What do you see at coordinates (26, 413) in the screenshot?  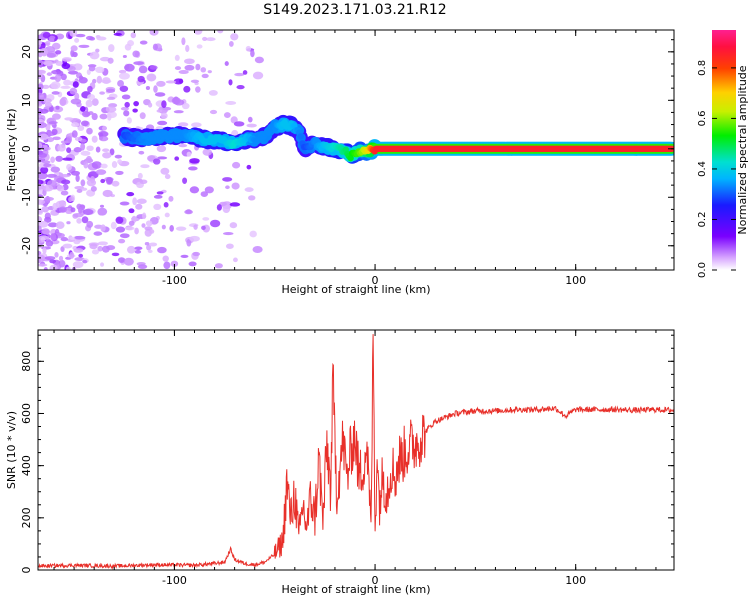 I see `y-tick-label: 600` at bounding box center [26, 413].